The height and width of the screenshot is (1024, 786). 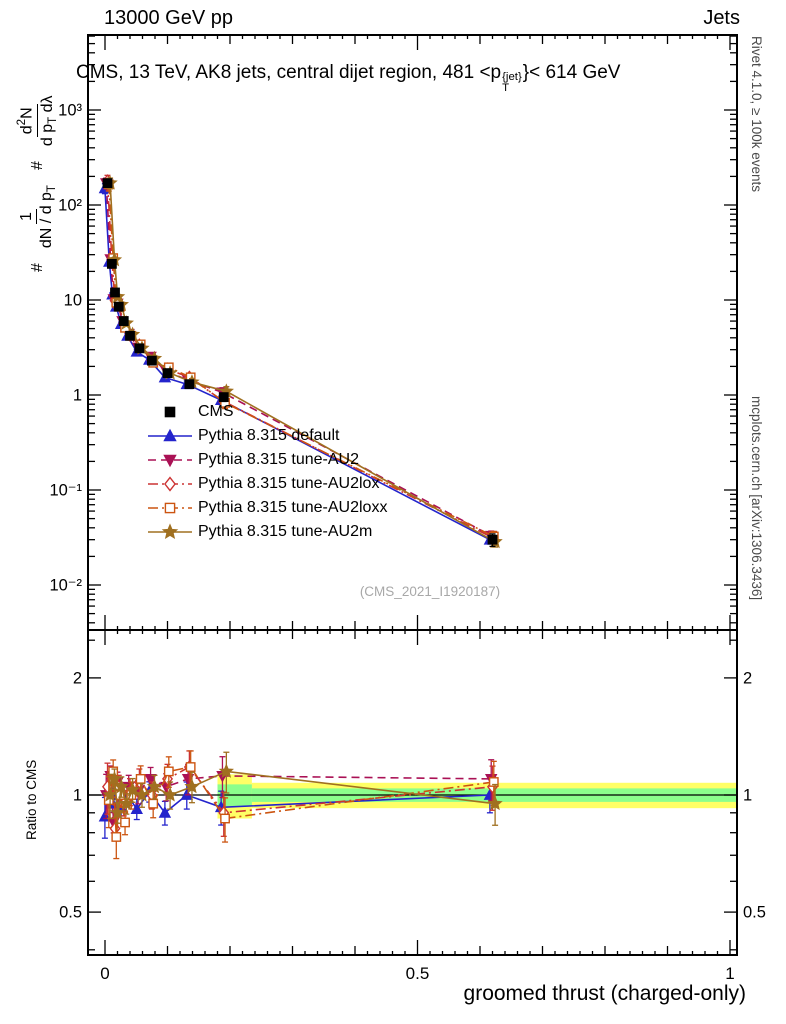 I want to click on tick-label: 10³, so click(x=70, y=111).